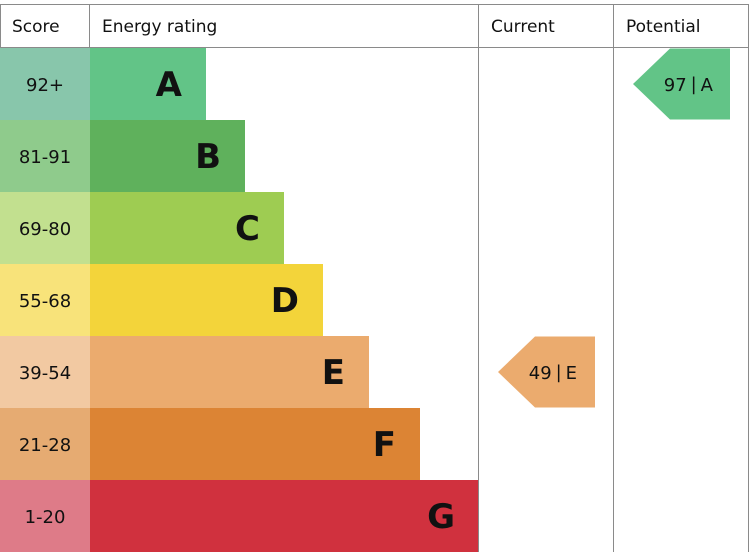 The height and width of the screenshot is (552, 749). Describe the element at coordinates (206, 300) in the screenshot. I see `rating-bar-d` at that location.